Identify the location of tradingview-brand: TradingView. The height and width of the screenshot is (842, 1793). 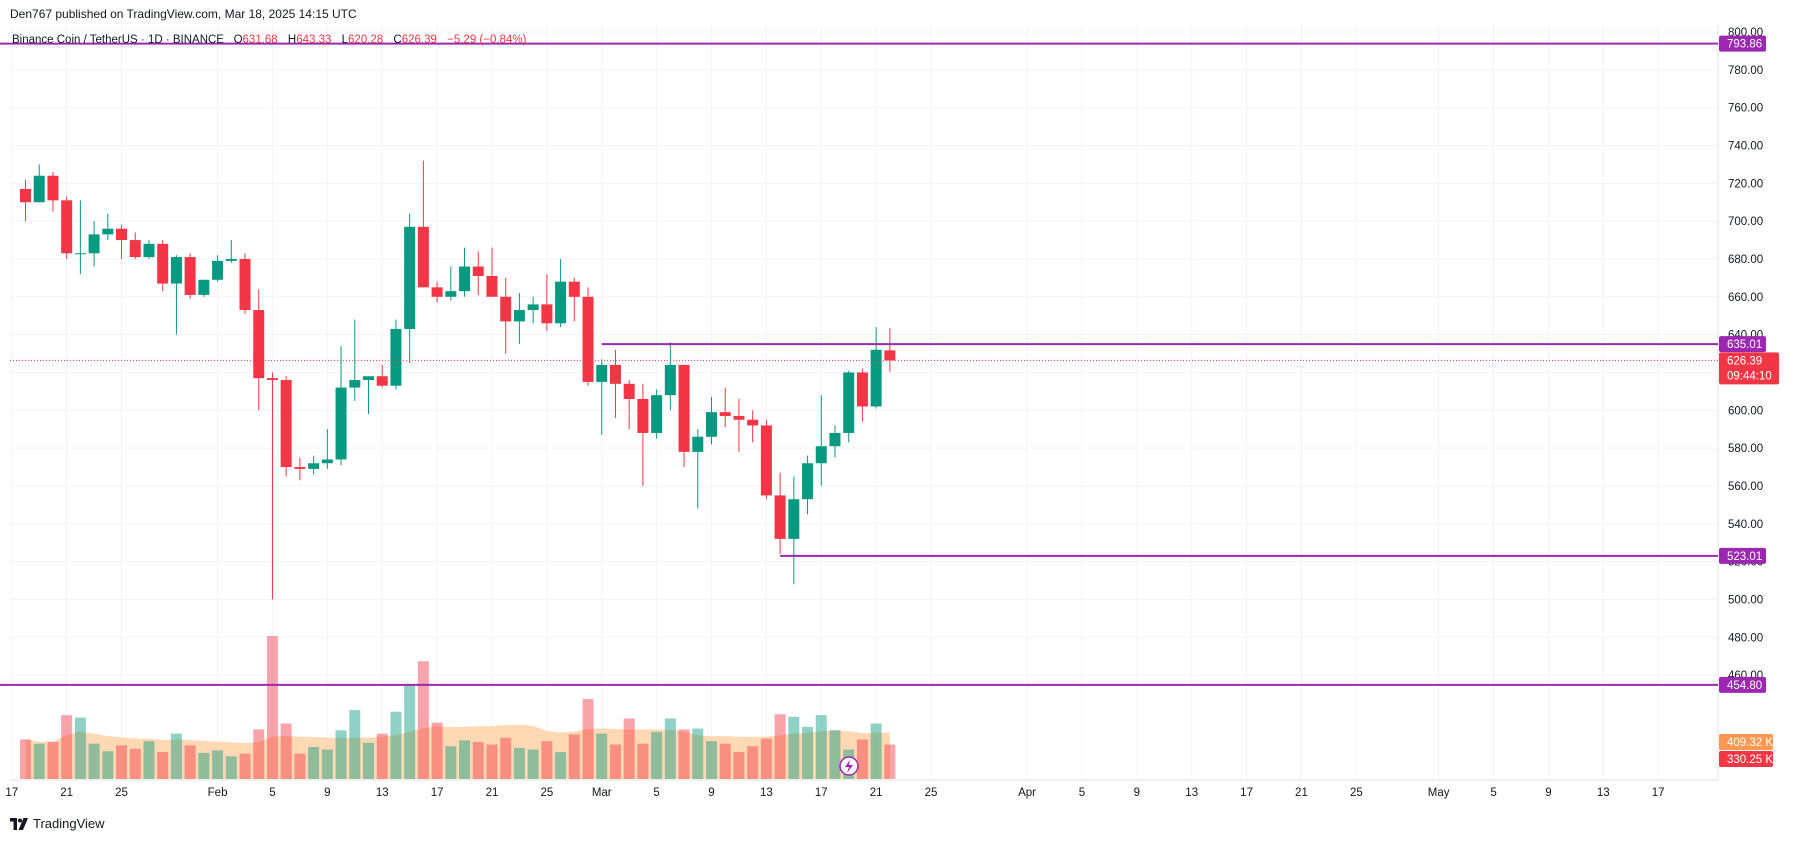
(57, 823).